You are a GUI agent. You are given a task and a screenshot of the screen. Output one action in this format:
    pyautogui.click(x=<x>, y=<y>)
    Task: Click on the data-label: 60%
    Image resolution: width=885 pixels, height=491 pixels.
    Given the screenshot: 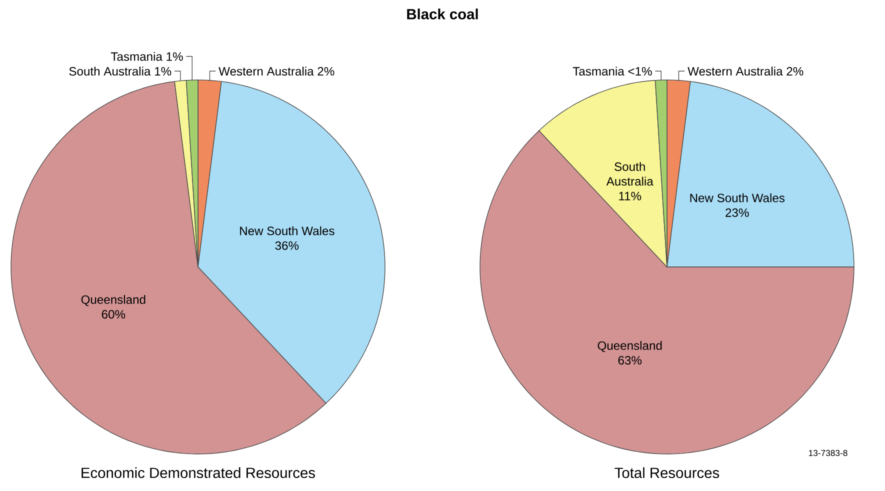 What is the action you would take?
    pyautogui.click(x=114, y=314)
    